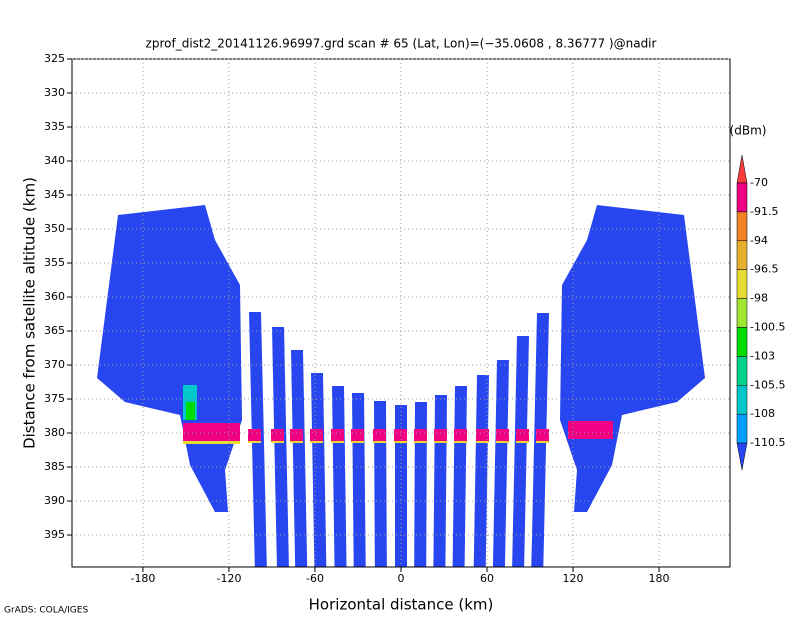 The width and height of the screenshot is (800, 622). I want to click on y-tick-label: 340, so click(54, 160).